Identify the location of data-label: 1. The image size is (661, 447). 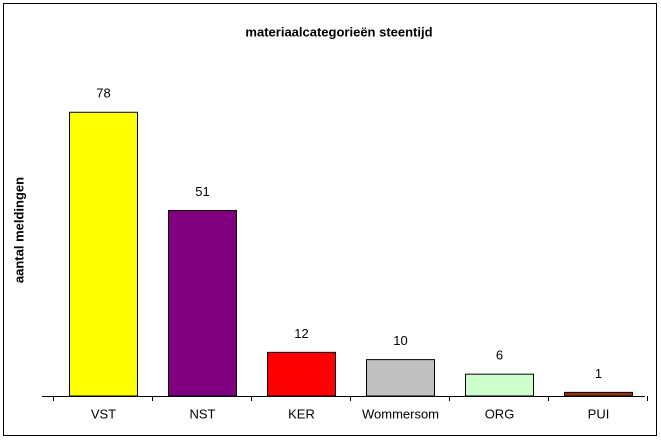
(598, 373).